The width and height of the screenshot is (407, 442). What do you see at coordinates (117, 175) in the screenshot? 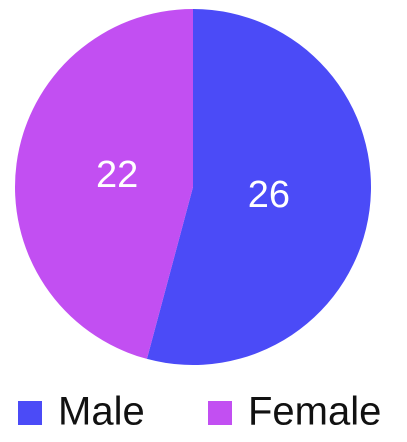
I see `data-label: 22` at bounding box center [117, 175].